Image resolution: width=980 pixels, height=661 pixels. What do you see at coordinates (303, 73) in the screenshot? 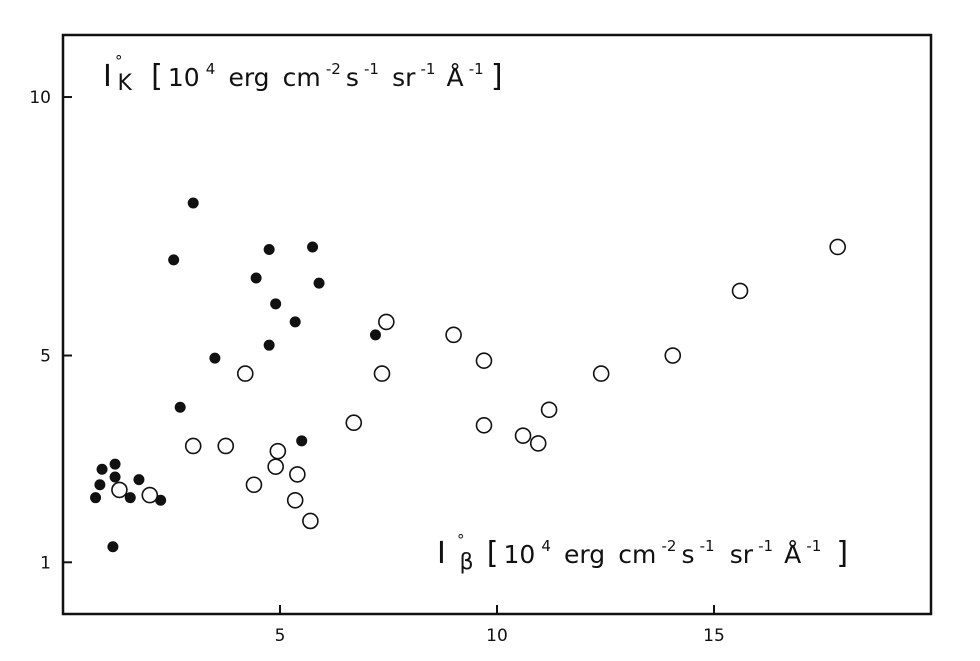
I see `y-axis-title: I ° K [ 10 4 erg cm -2 s -1 sr -1 Å -1 ]` at bounding box center [303, 73].